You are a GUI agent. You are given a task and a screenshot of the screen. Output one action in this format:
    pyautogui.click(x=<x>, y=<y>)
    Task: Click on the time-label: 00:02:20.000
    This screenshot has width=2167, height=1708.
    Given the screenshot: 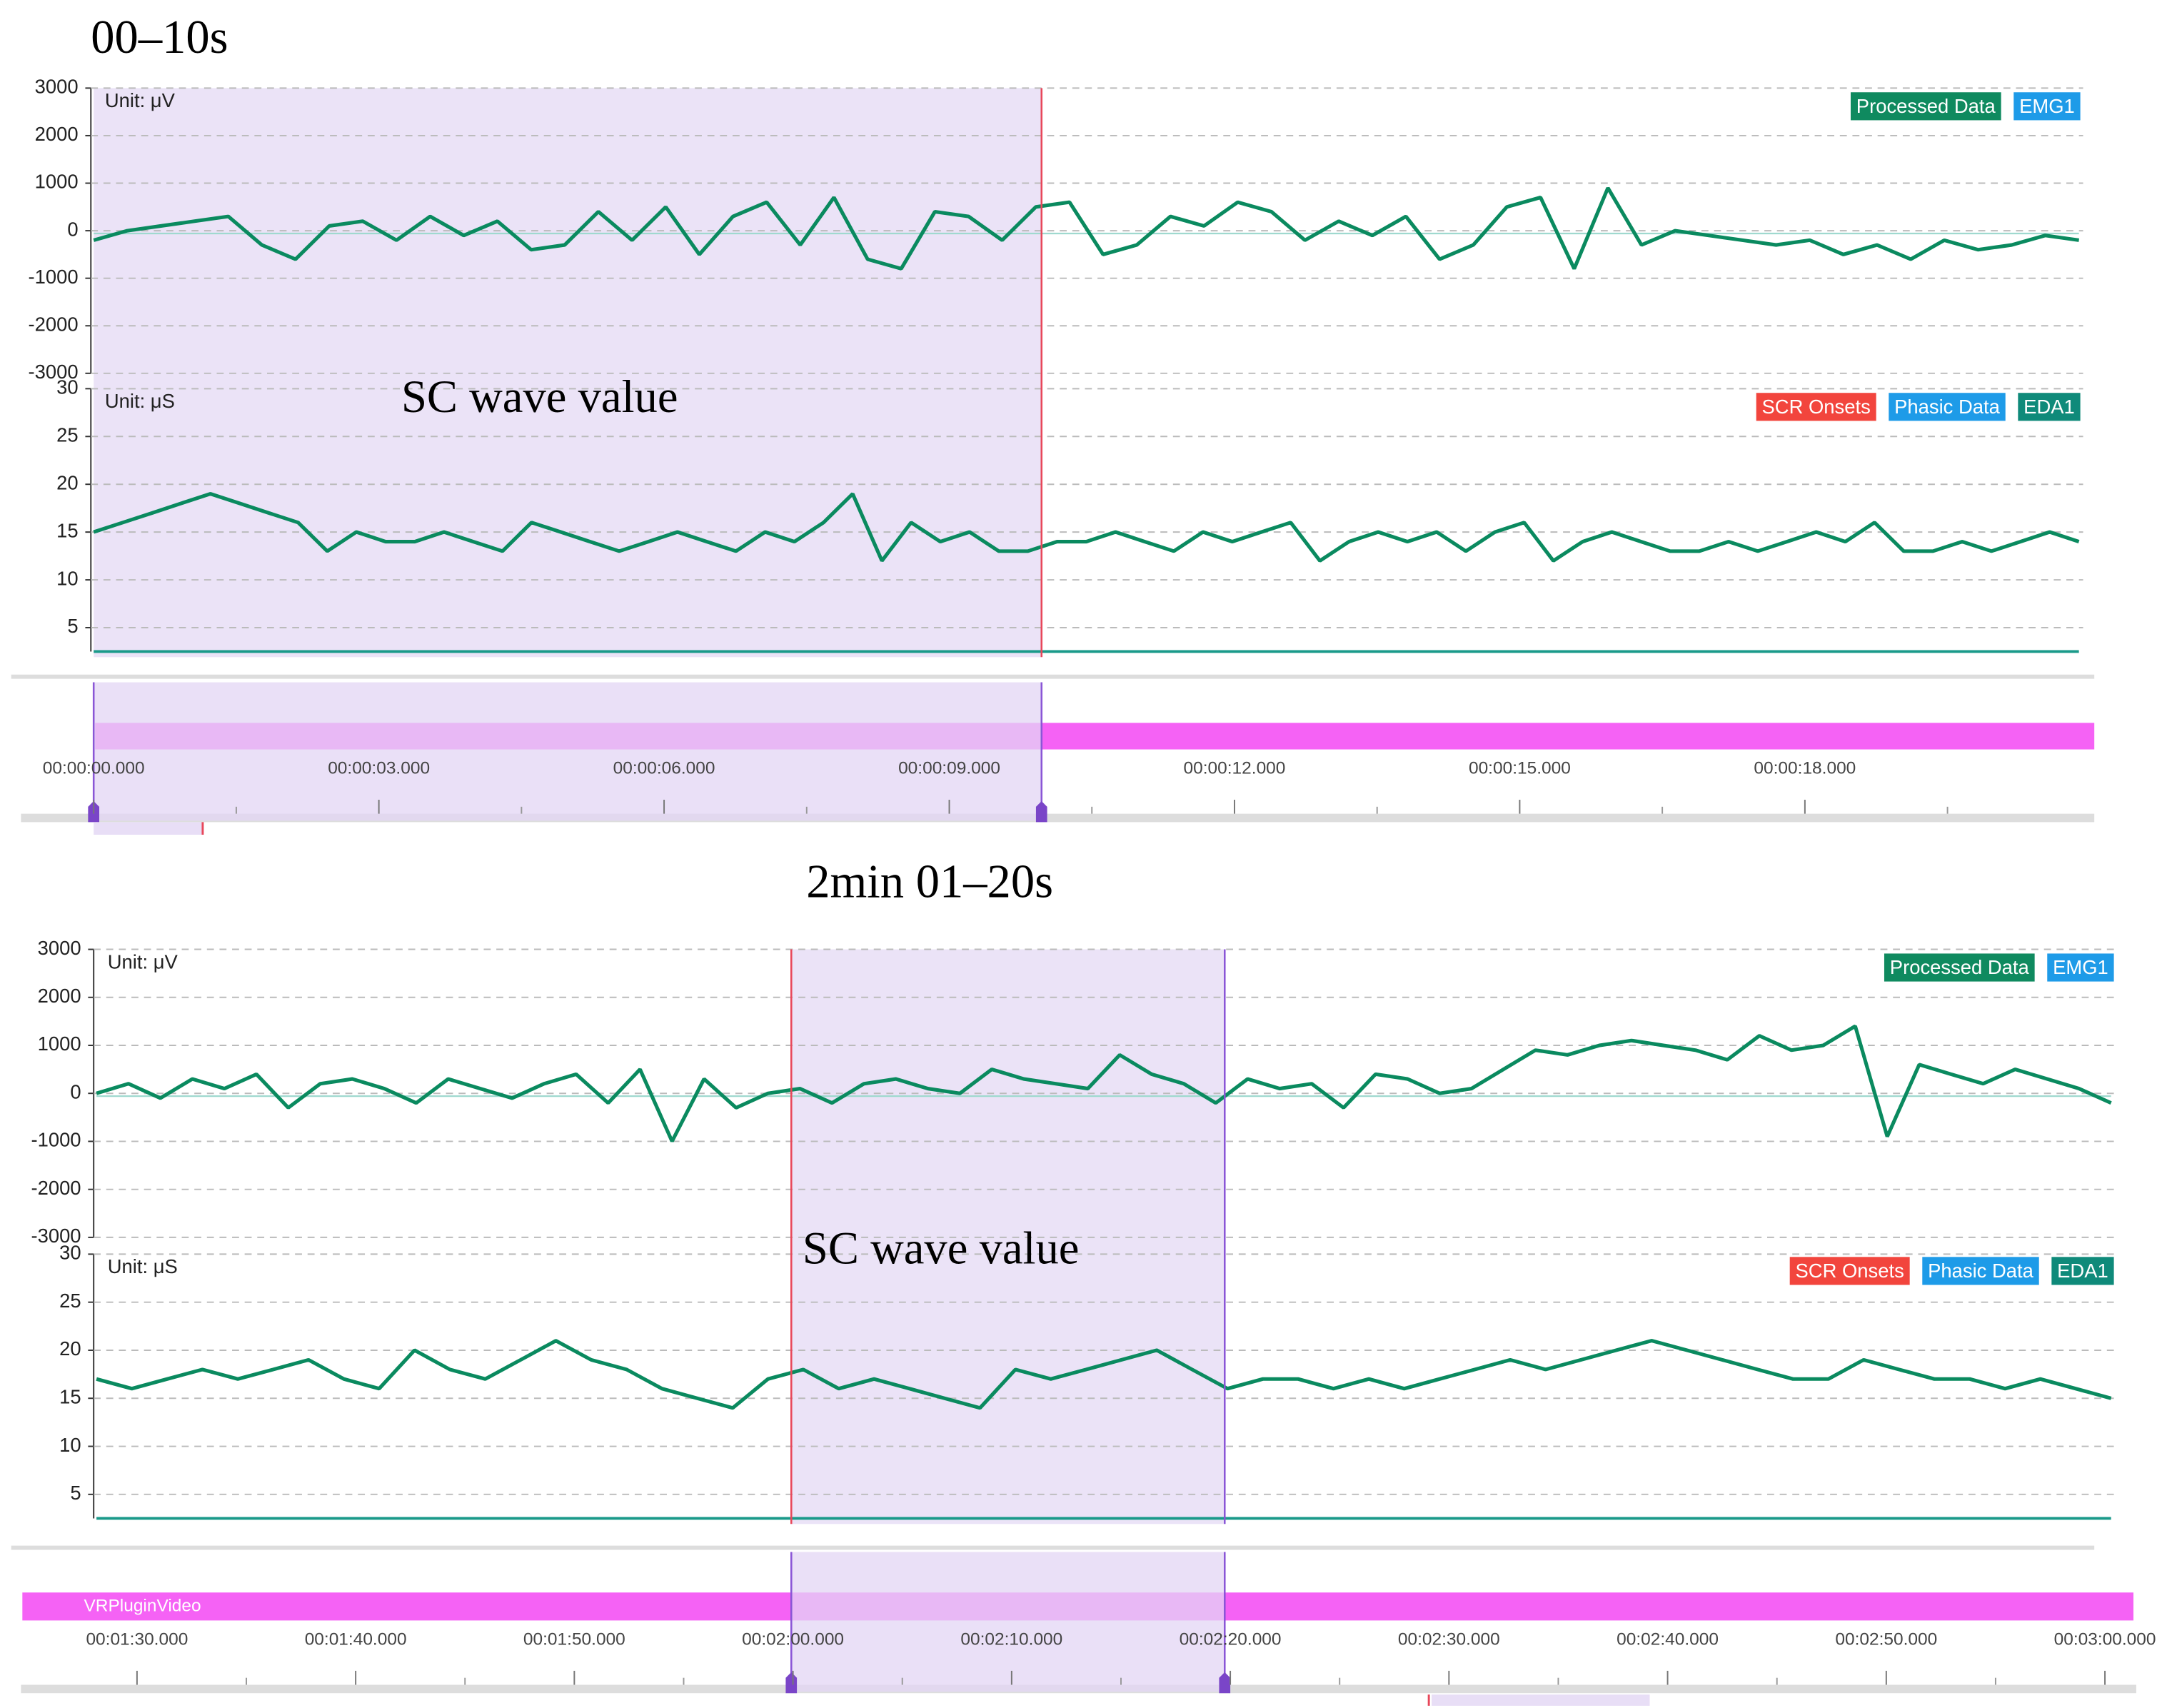 What is the action you would take?
    pyautogui.click(x=1231, y=1639)
    